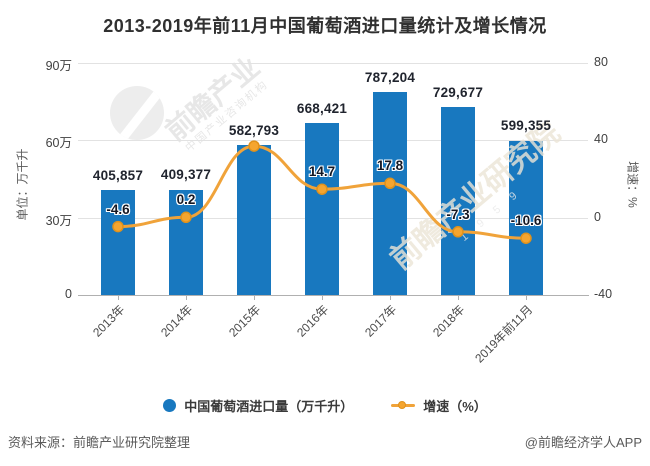 The image size is (650, 466). What do you see at coordinates (325, 26) in the screenshot?
I see `chart-title: 2013-2019年前11月中国葡萄酒进口量统计及增长情况` at bounding box center [325, 26].